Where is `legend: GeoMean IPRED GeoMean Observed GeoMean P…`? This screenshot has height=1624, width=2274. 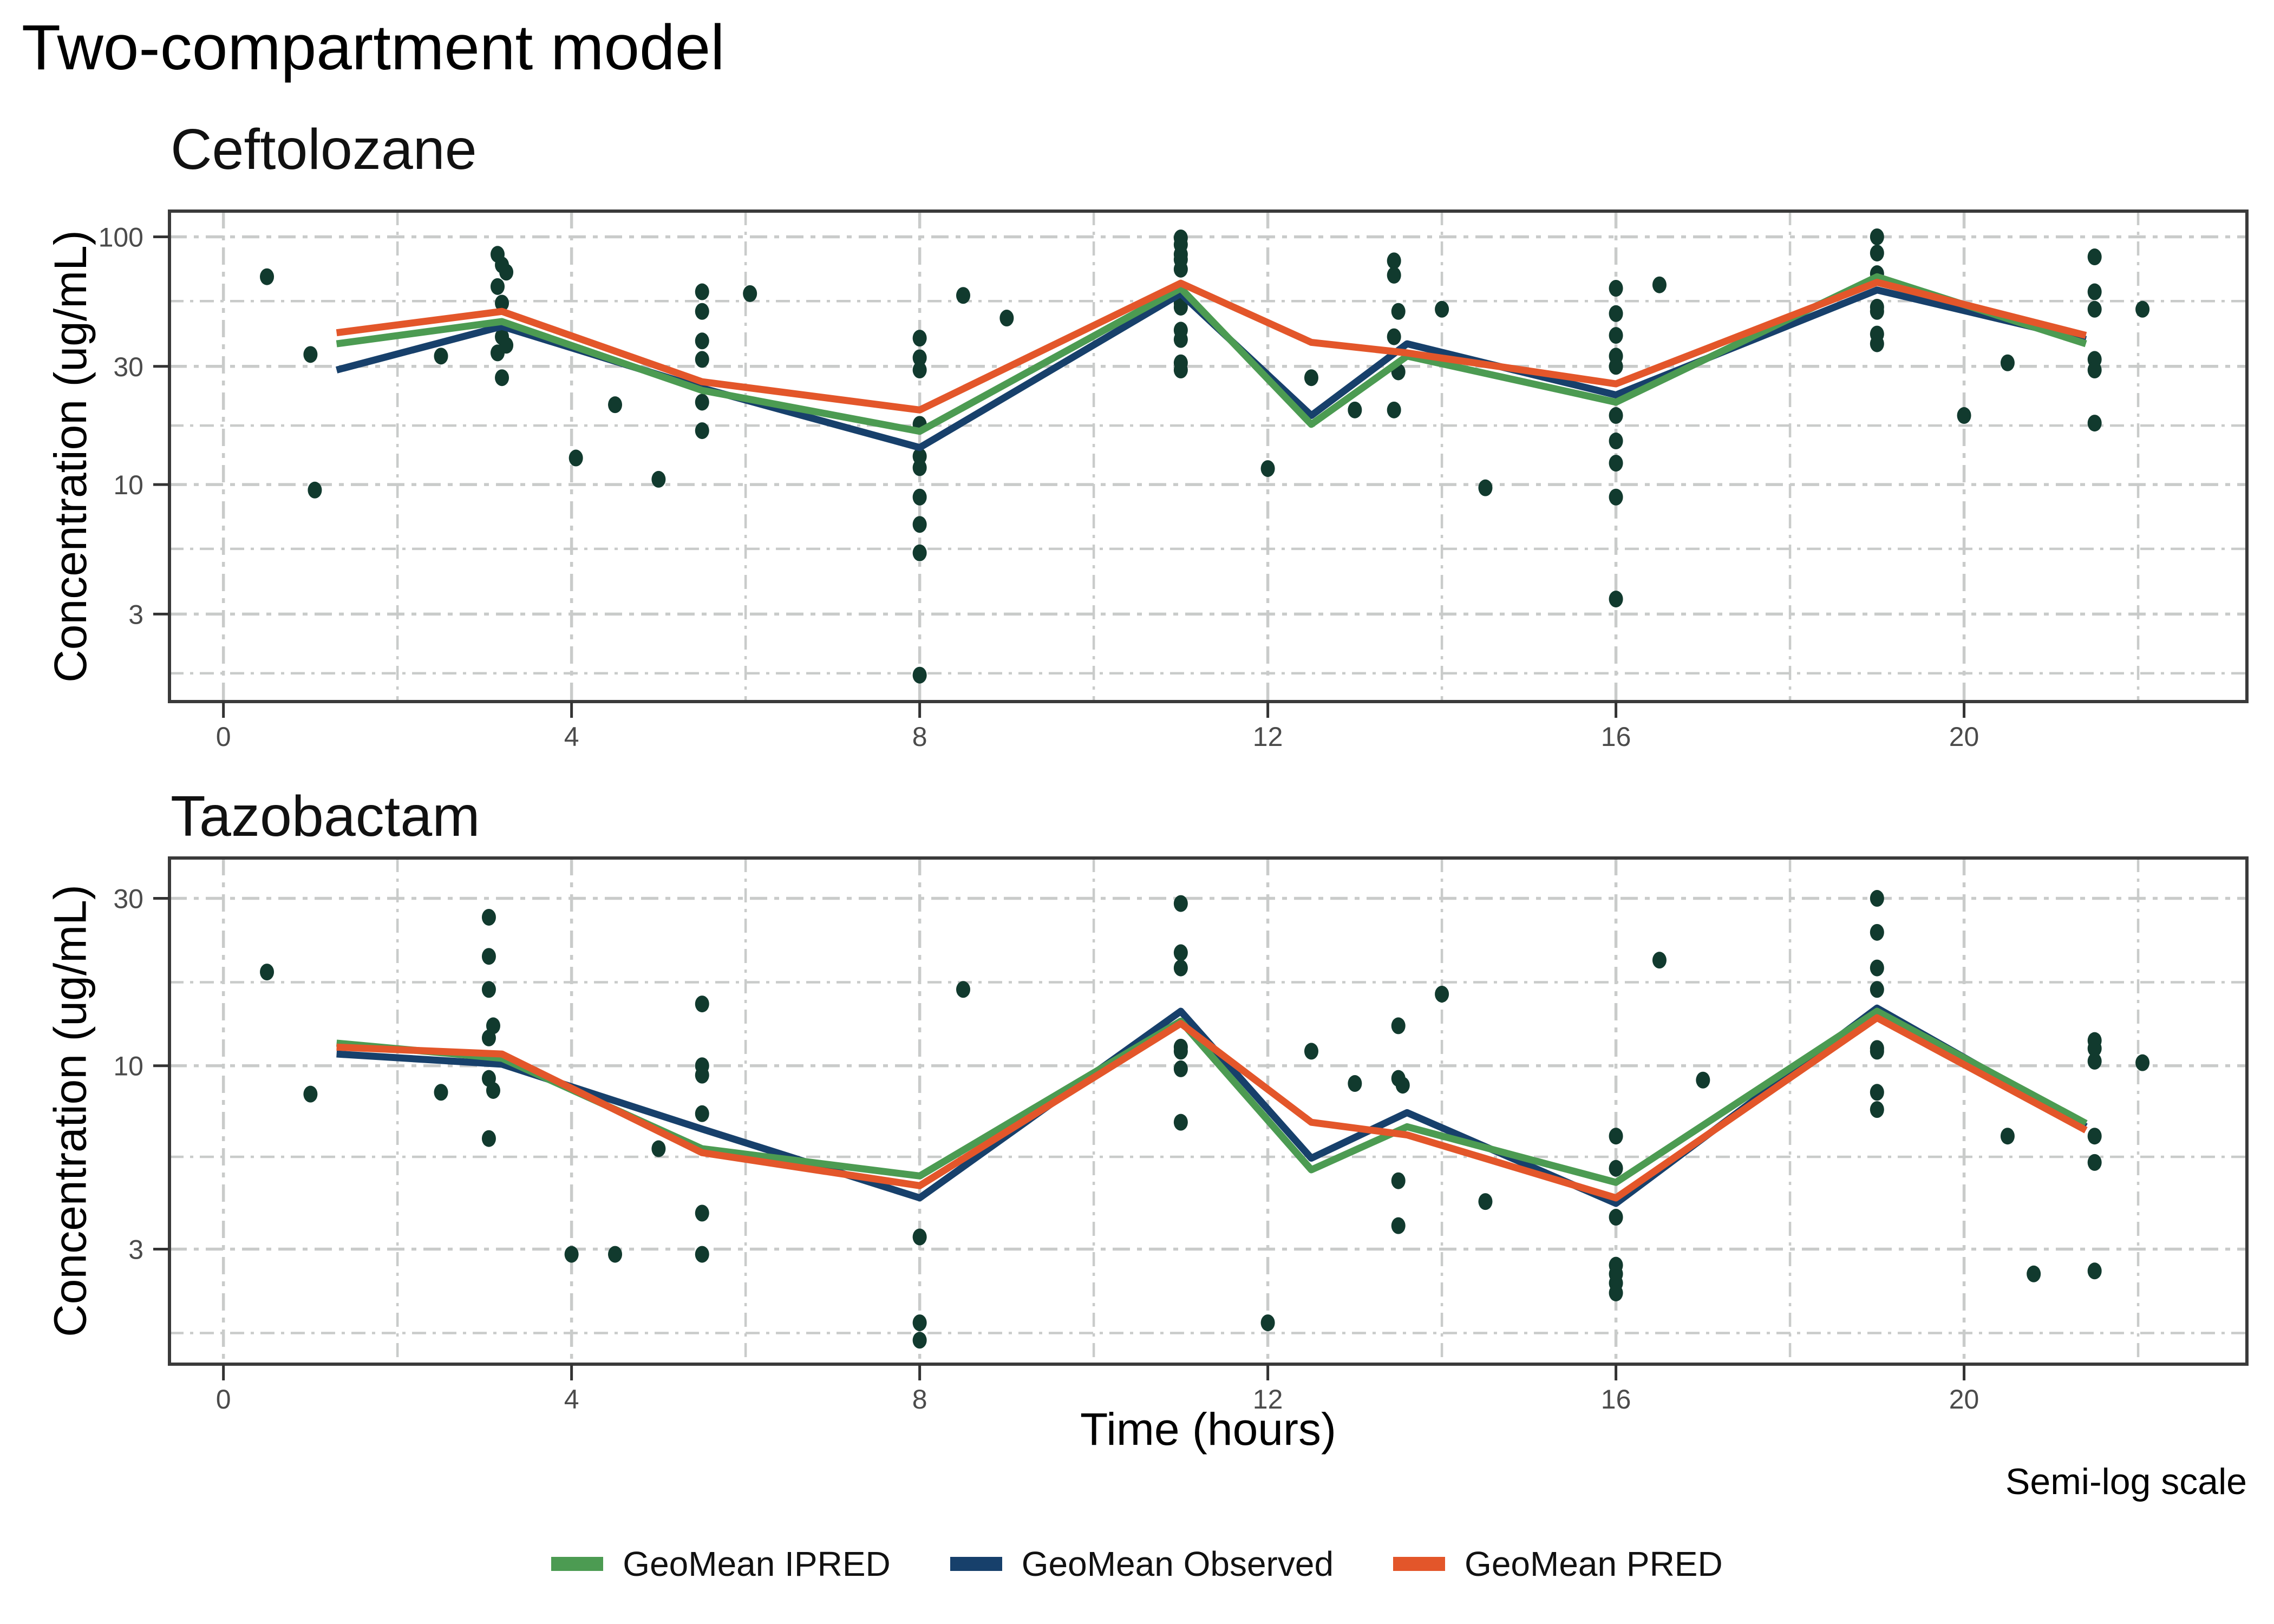 legend: GeoMean IPRED GeoMean Observed GeoMean P… is located at coordinates (1137, 1564).